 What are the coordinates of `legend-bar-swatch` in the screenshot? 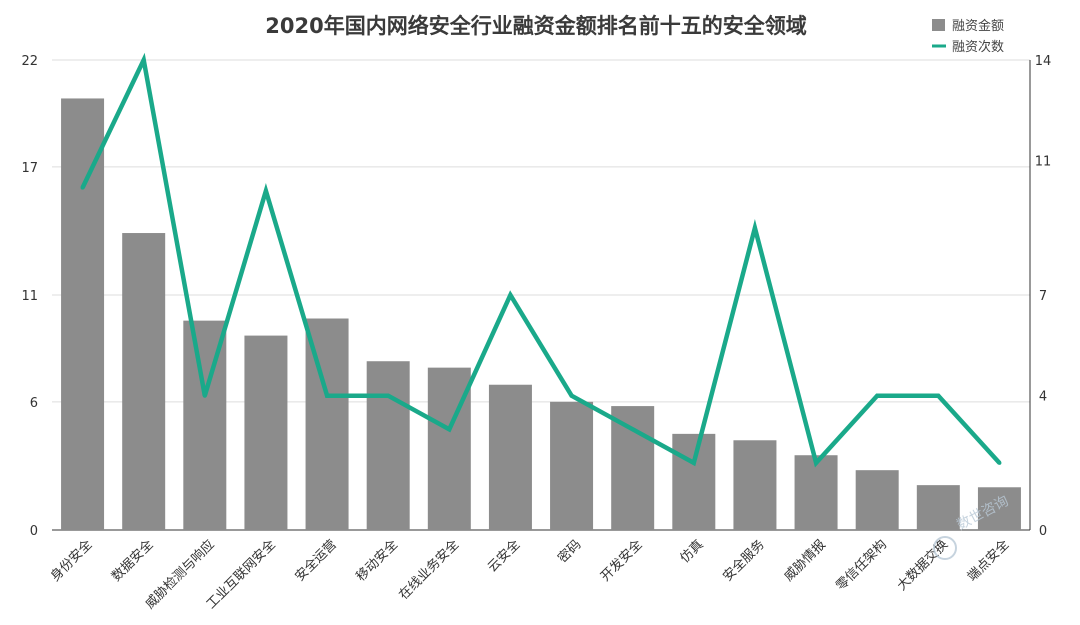 It's located at (938, 25).